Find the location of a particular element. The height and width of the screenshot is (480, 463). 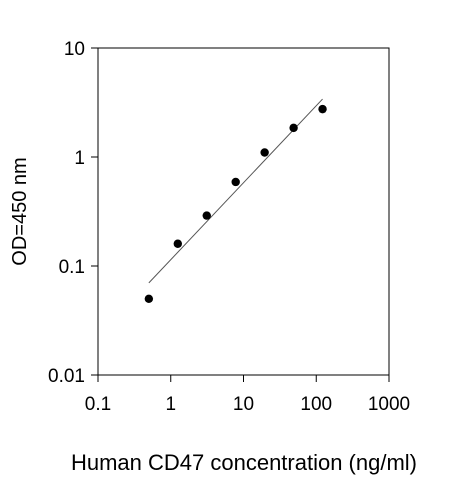

y-tick-label: 0.01 is located at coordinates (66, 376).